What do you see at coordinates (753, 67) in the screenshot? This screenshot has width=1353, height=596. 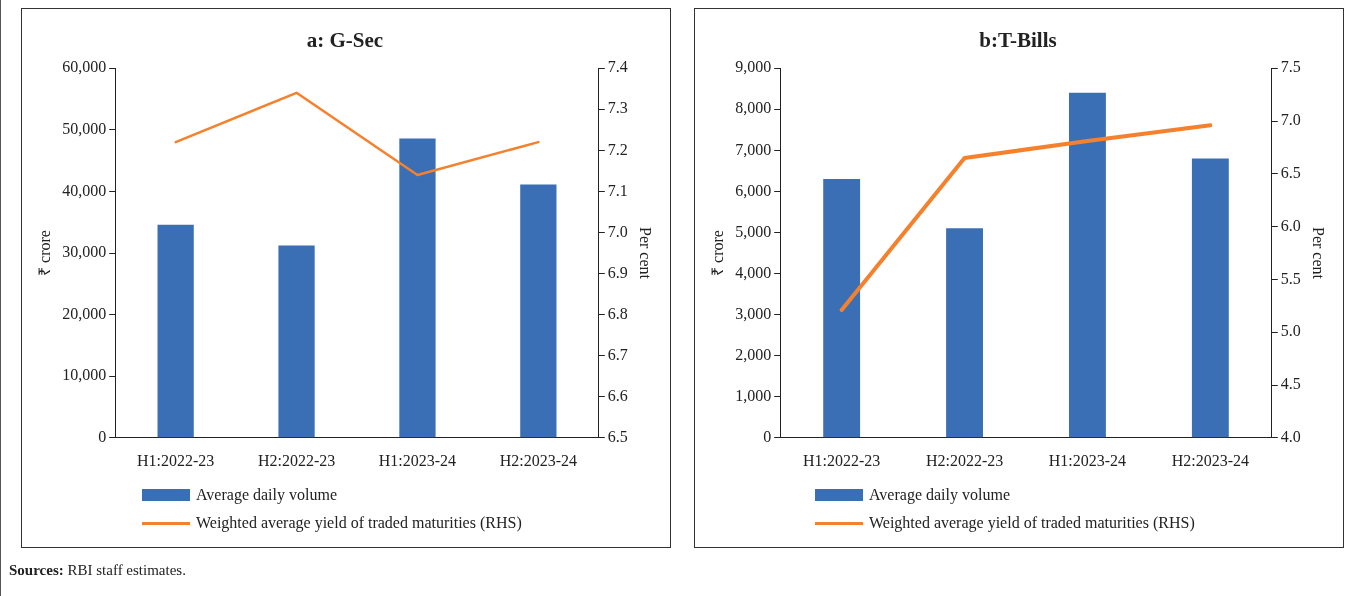 I see `y-tick-label: 9,000` at bounding box center [753, 67].